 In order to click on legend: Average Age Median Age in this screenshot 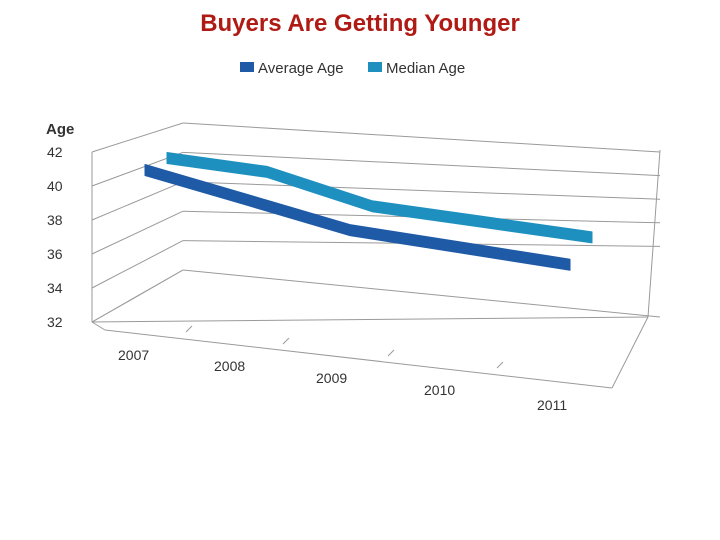, I will do `click(352, 68)`.